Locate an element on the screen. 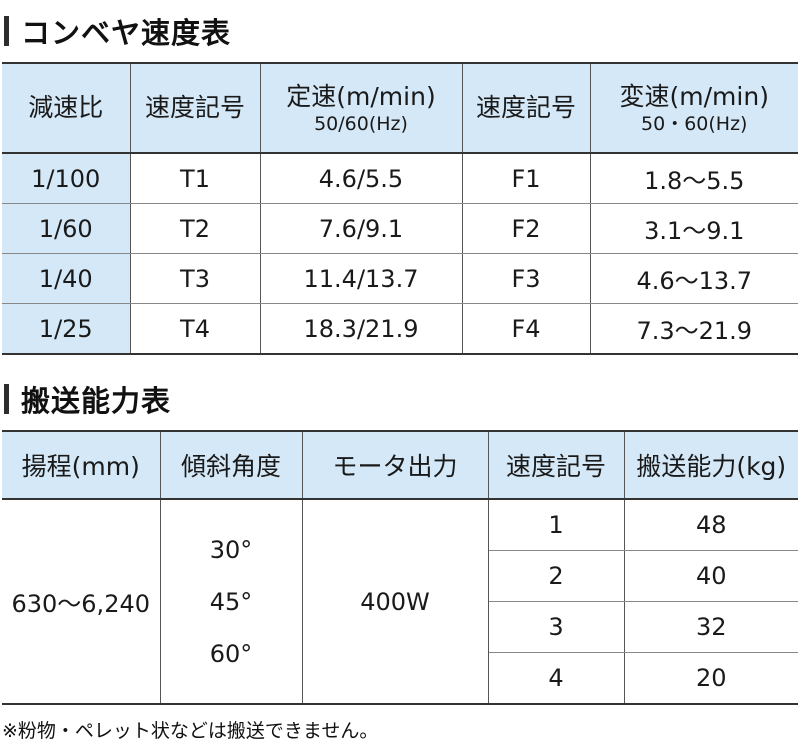 The width and height of the screenshot is (800, 750). cell-code: T3 is located at coordinates (195, 278).